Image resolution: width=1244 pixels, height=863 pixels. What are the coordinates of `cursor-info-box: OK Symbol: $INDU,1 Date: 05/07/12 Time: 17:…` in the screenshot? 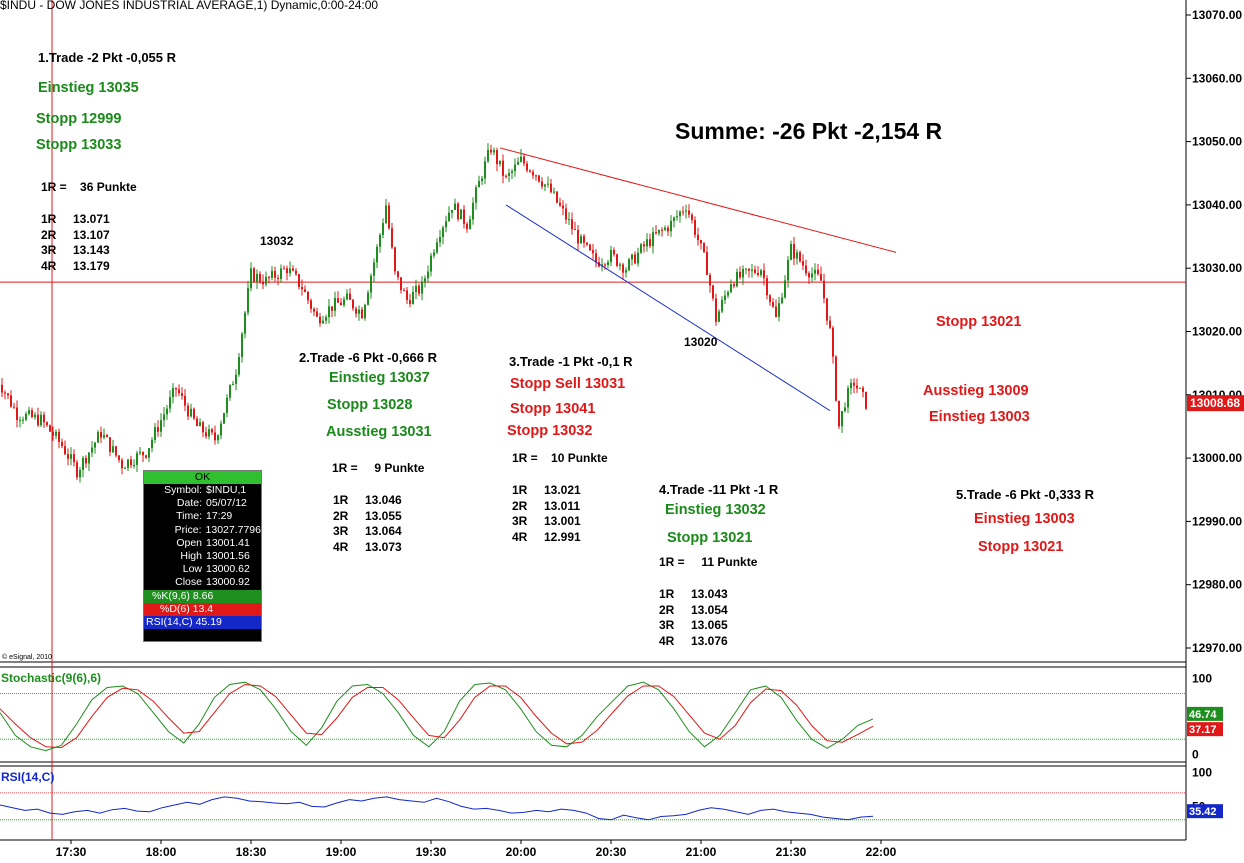 It's located at (202, 556).